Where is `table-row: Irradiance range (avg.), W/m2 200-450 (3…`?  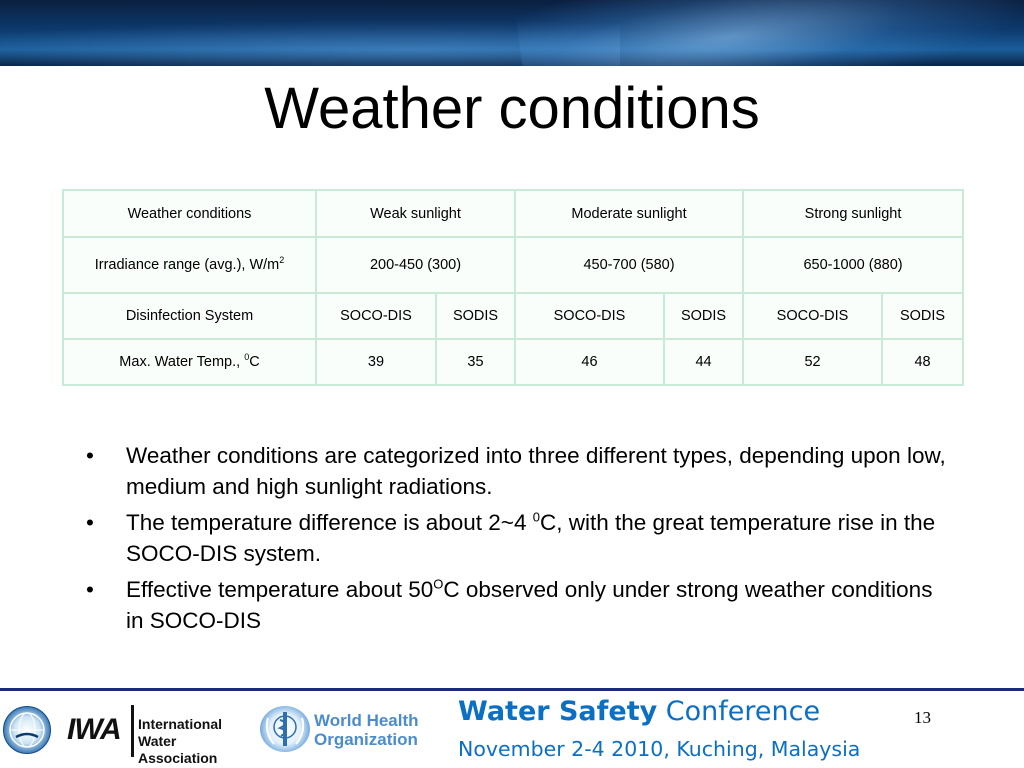 table-row: Irradiance range (avg.), W/m2 200-450 (3… is located at coordinates (513, 265).